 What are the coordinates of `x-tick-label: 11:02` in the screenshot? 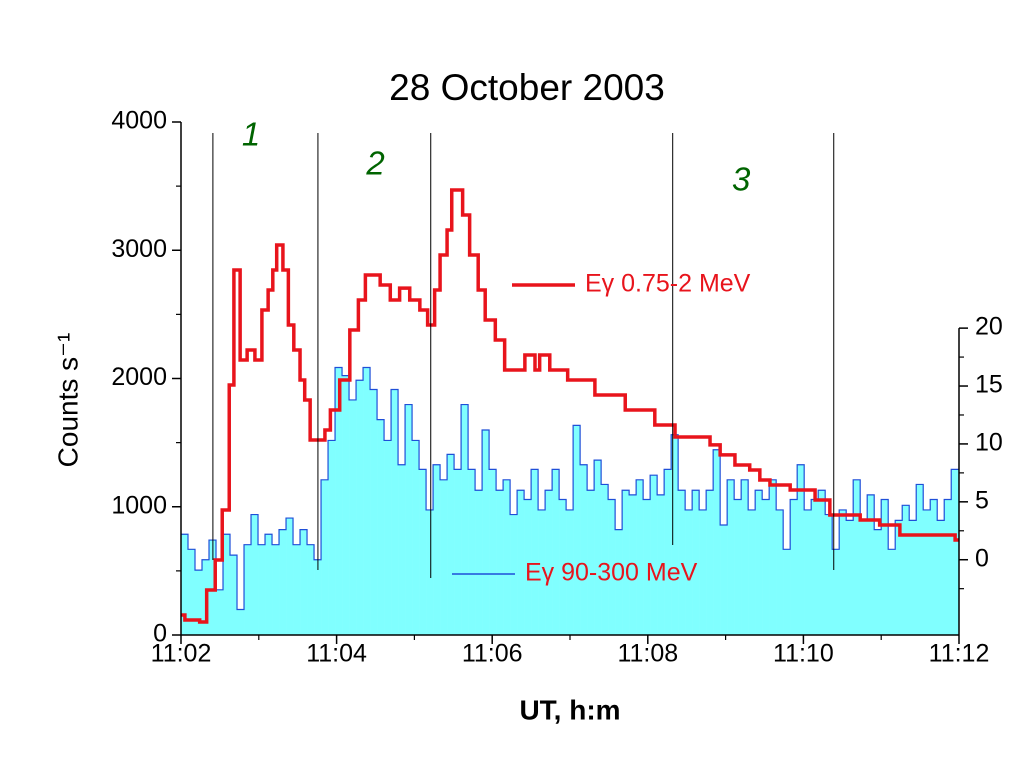 It's located at (181, 654).